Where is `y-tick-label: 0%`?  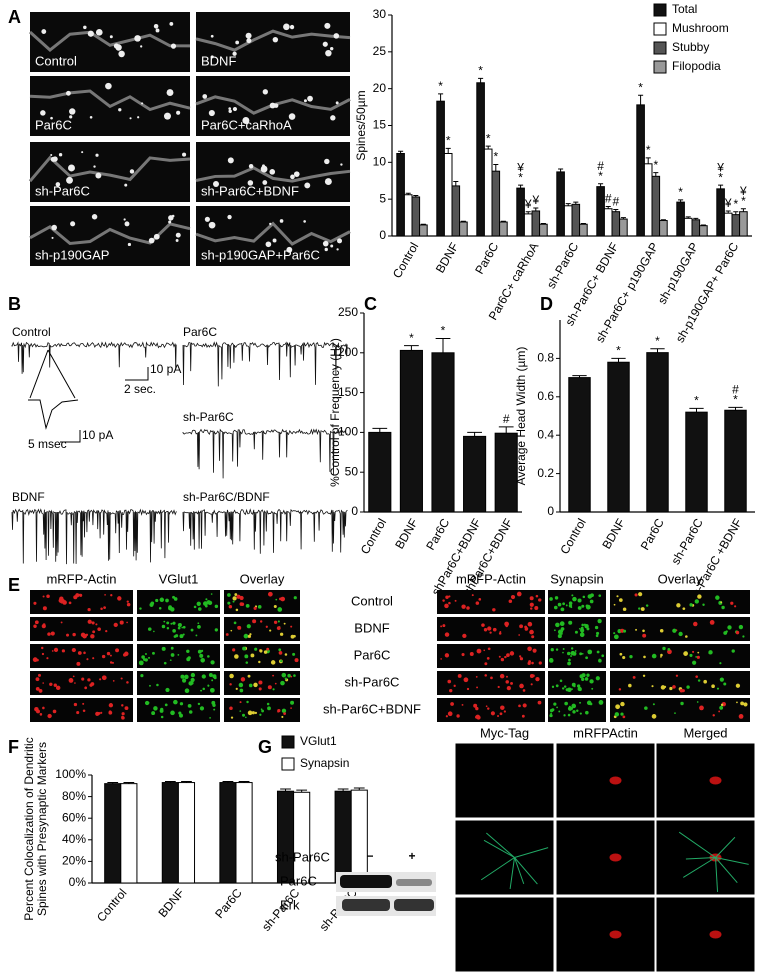
y-tick-label: 0% is located at coordinates (78, 882).